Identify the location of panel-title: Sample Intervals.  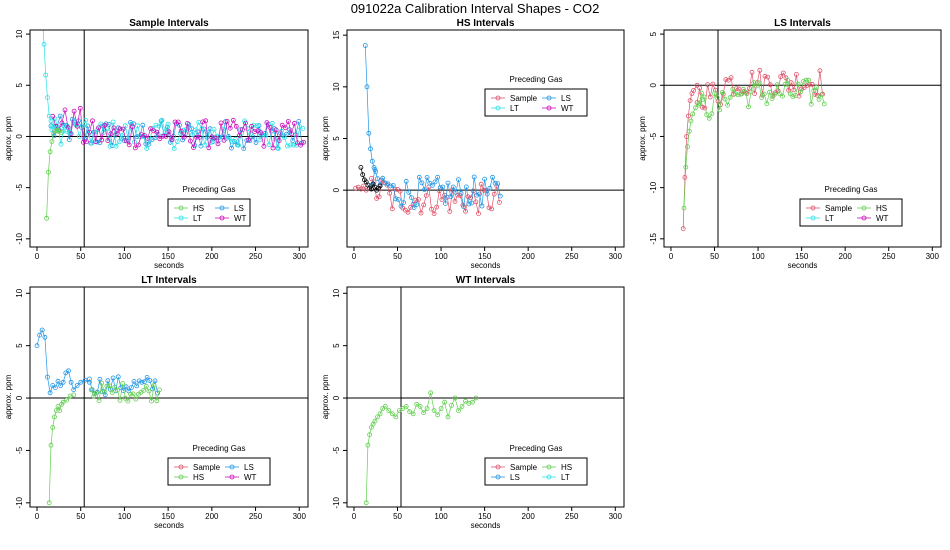
(169, 23).